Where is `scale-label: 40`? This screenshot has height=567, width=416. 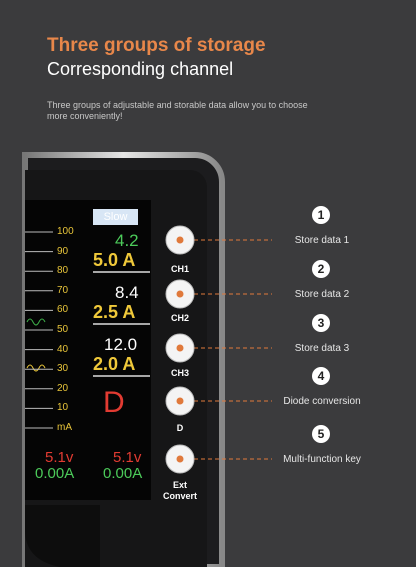 scale-label: 40 is located at coordinates (63, 349).